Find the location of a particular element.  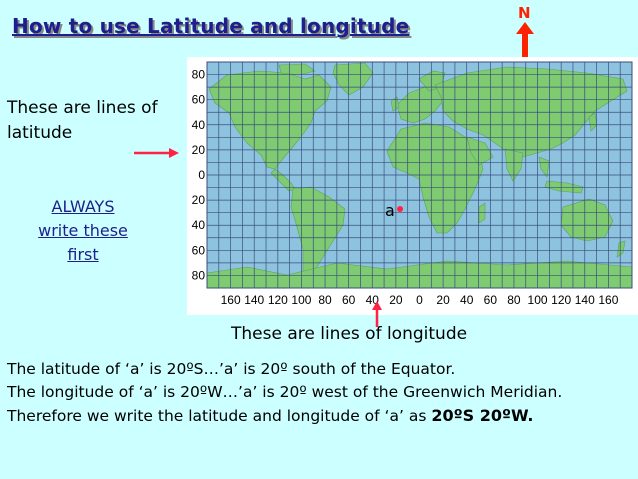

latitude-tick-label: 0 is located at coordinates (201, 175).